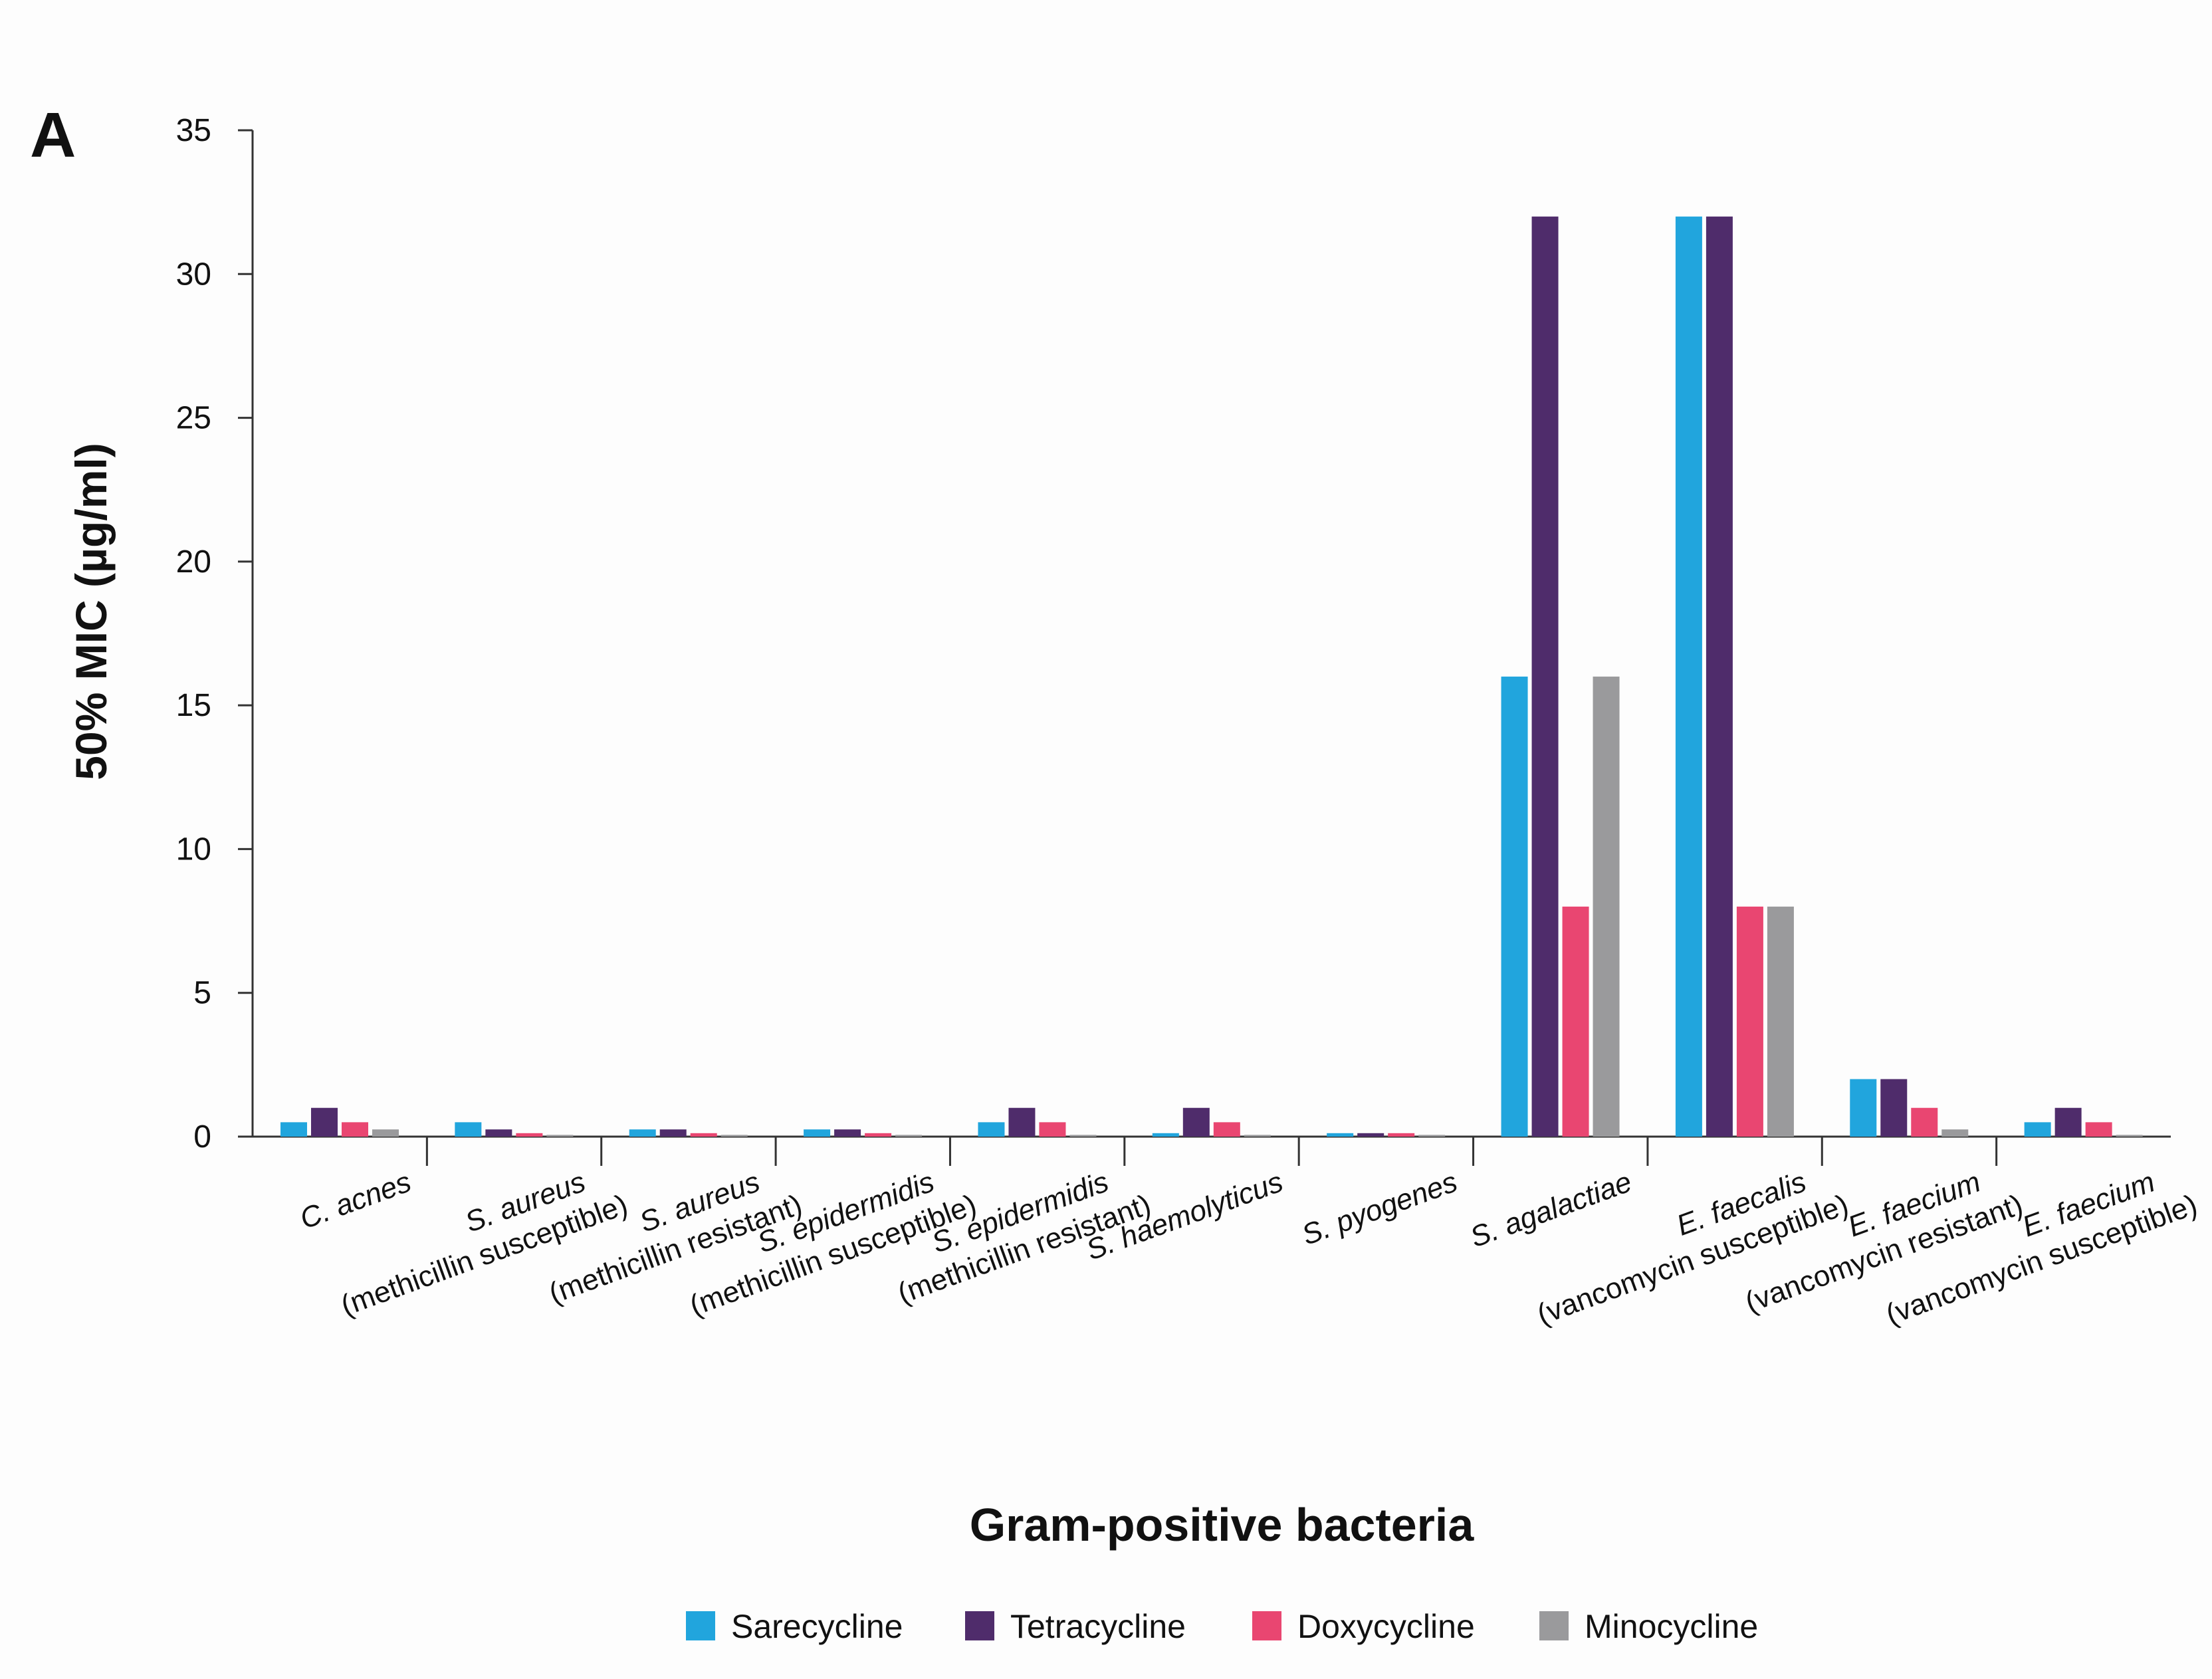  I want to click on y-axis-title: 50% MIC (µg/ml), so click(91, 611).